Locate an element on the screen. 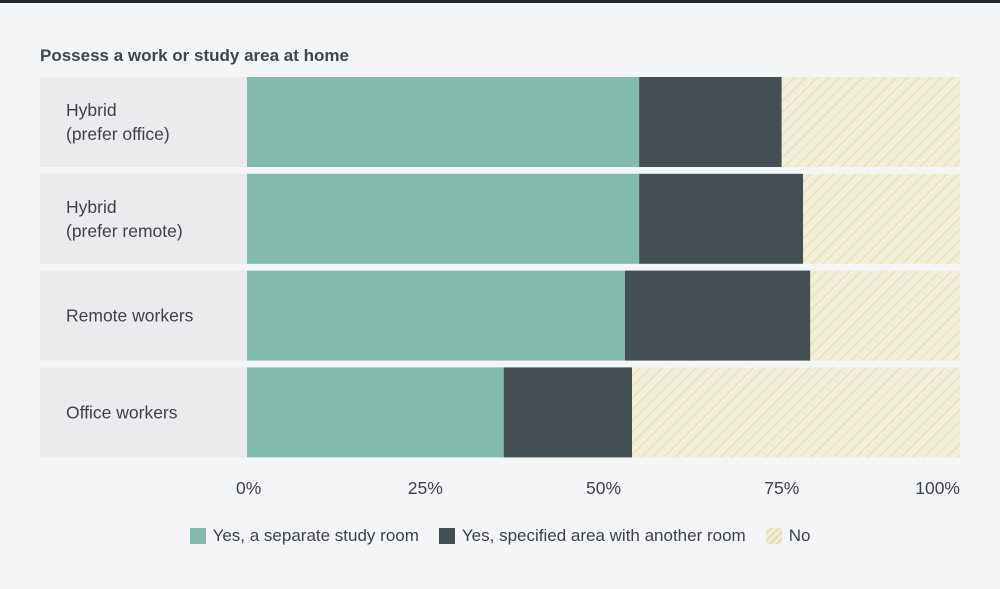 The height and width of the screenshot is (589, 1000). x-tick-label: 25% is located at coordinates (425, 488).